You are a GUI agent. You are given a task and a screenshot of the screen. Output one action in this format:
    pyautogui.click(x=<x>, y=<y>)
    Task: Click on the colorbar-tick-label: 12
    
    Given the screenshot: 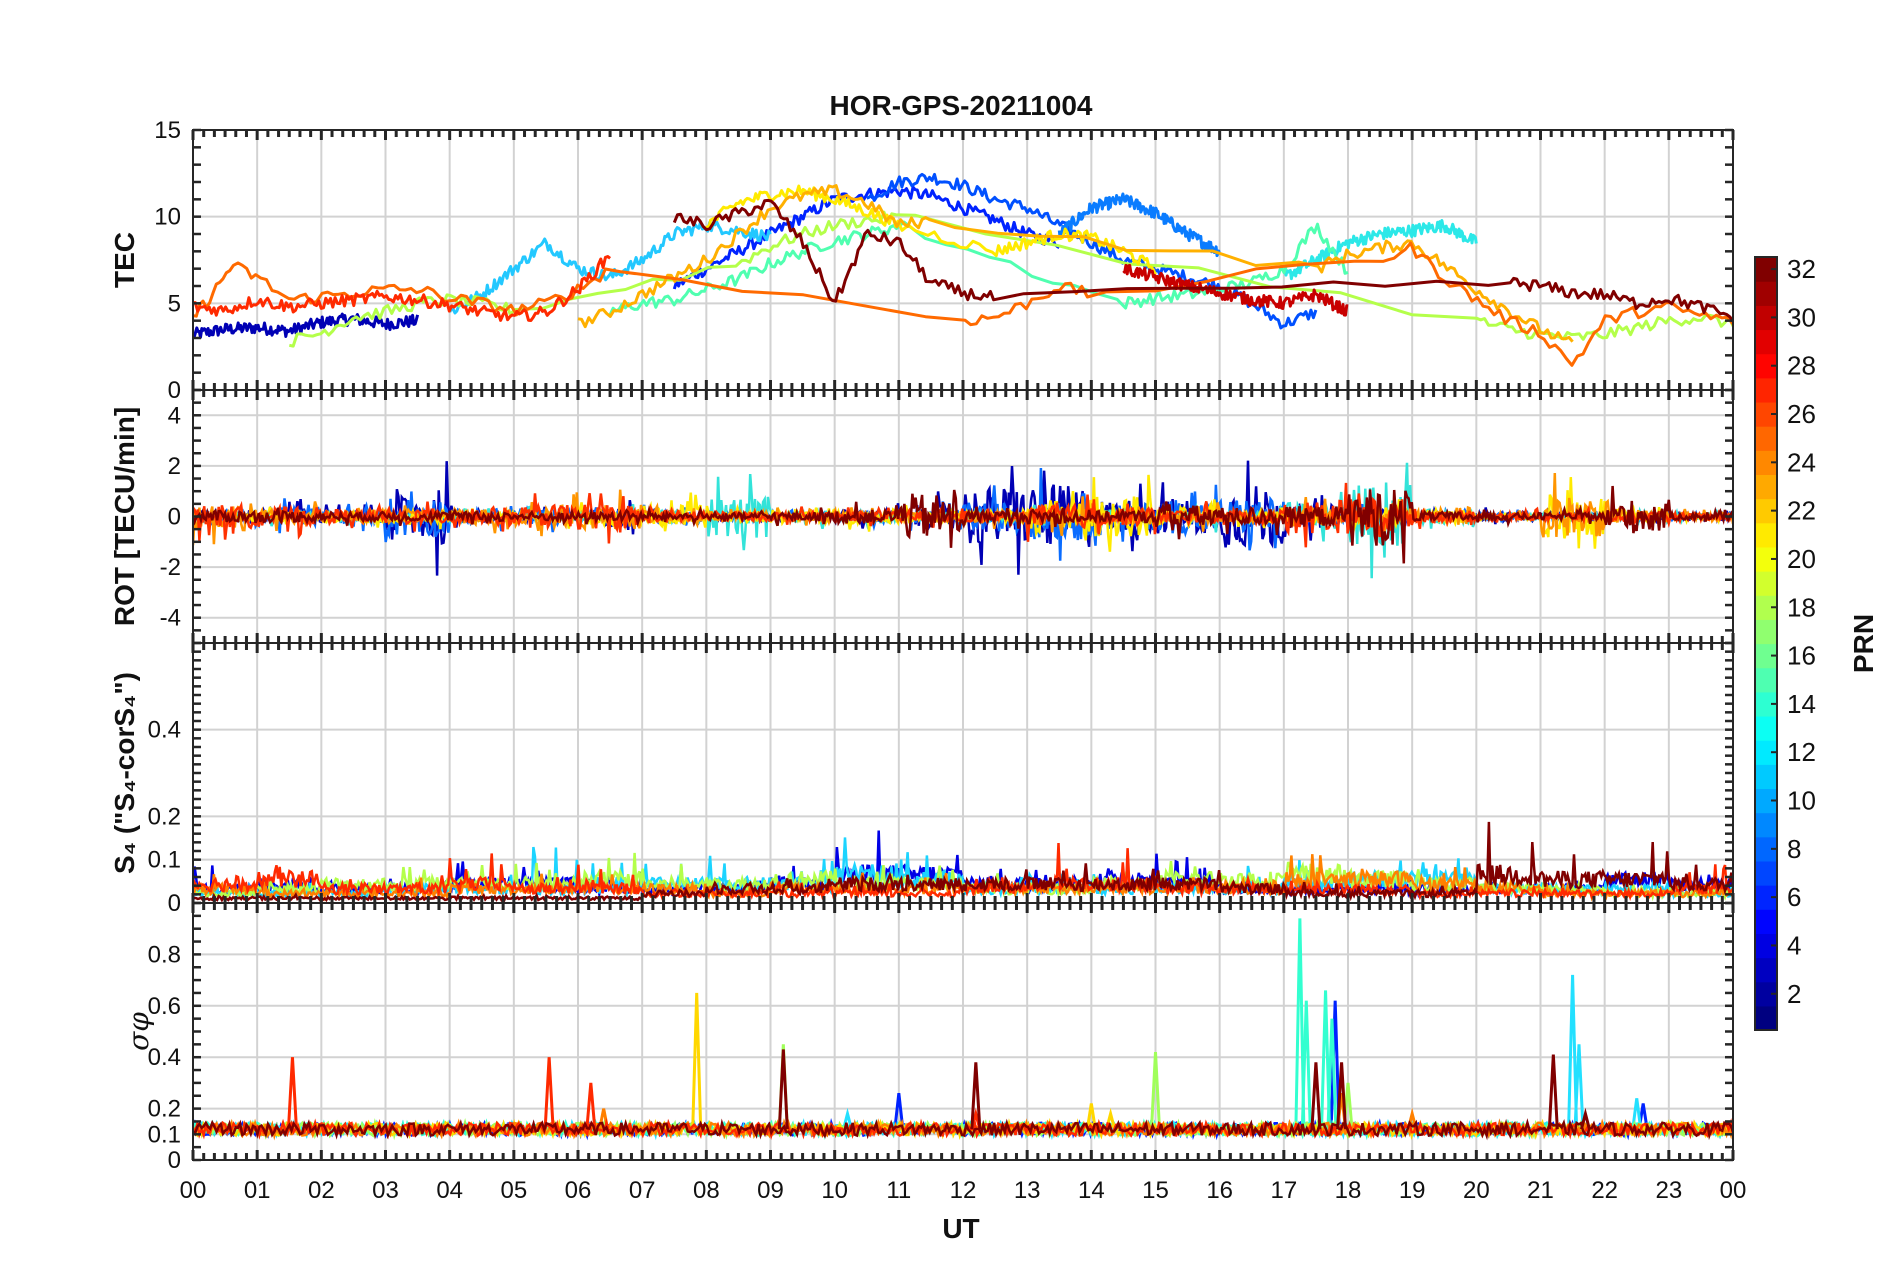 What is the action you would take?
    pyautogui.click(x=1801, y=752)
    